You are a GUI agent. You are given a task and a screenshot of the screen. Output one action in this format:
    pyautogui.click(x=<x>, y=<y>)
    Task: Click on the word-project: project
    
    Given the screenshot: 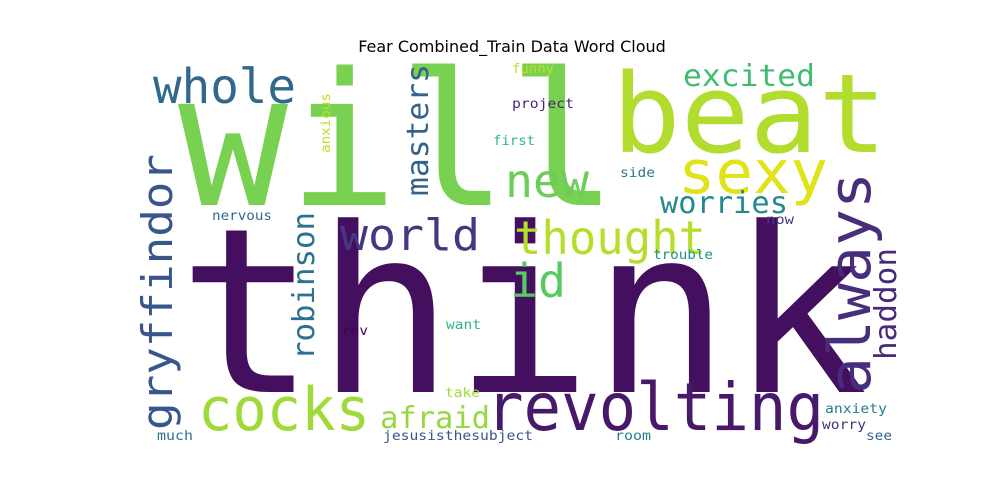 What is the action you would take?
    pyautogui.click(x=543, y=104)
    